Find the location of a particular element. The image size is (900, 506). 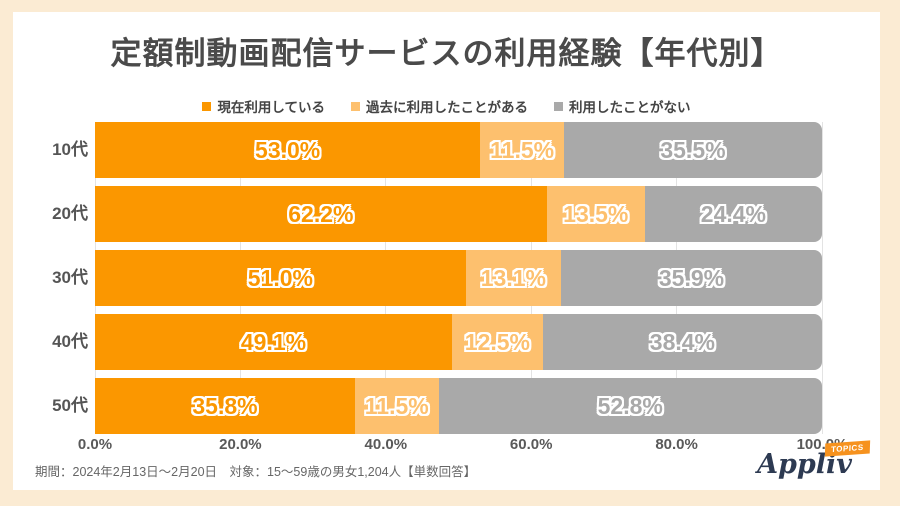

bar-row: 50代 35.8% 11.5% 52.8% is located at coordinates (437, 406).